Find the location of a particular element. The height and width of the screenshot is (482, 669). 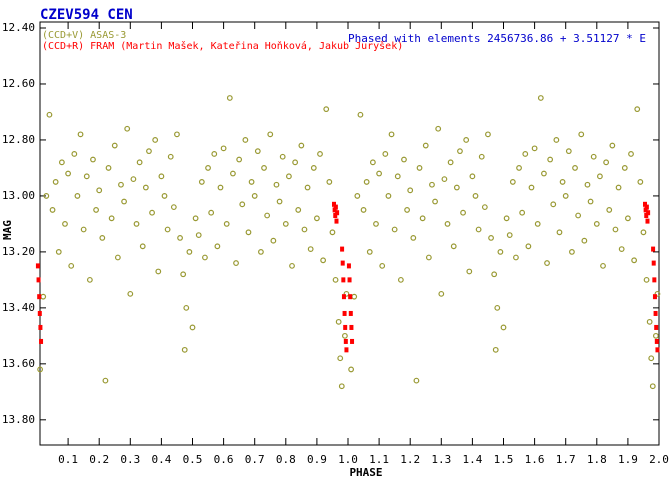

y-tick-label: 13.40 is located at coordinates (18, 307).